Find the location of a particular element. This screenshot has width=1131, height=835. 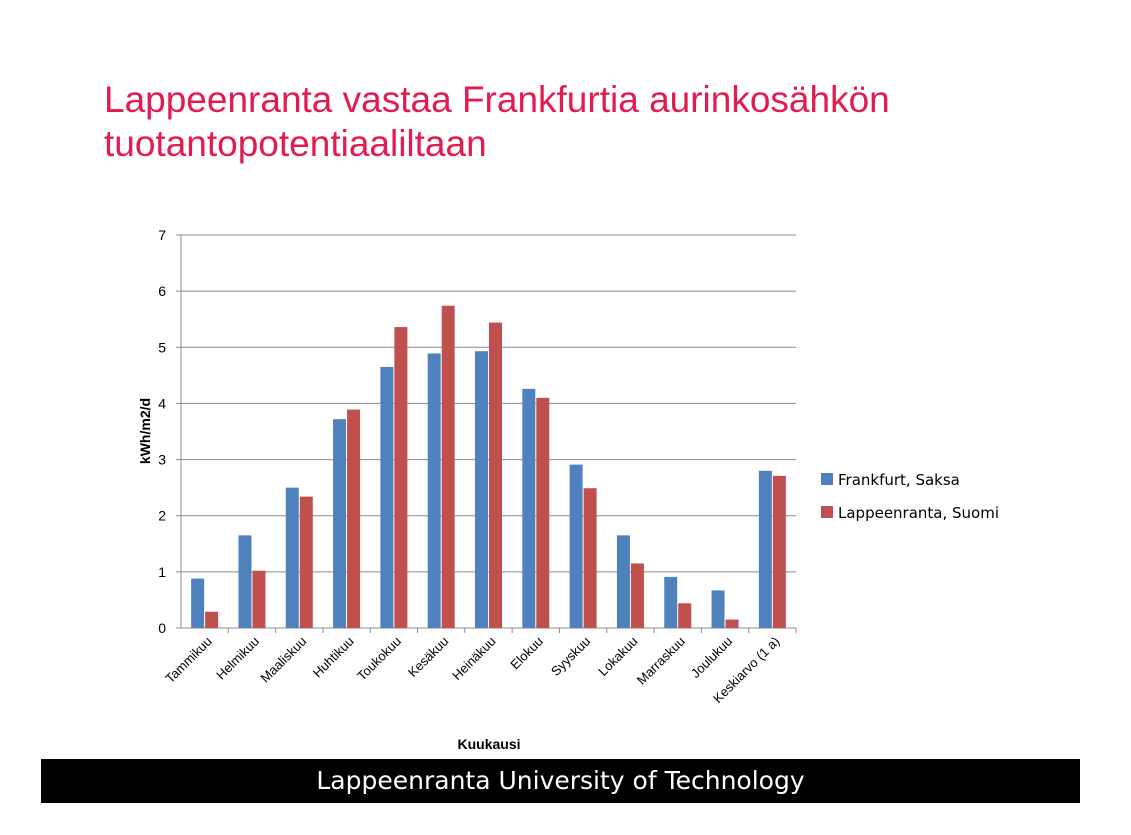

legend-label-lappeenranta: Lappeenranta, Suomi is located at coordinates (918, 513).